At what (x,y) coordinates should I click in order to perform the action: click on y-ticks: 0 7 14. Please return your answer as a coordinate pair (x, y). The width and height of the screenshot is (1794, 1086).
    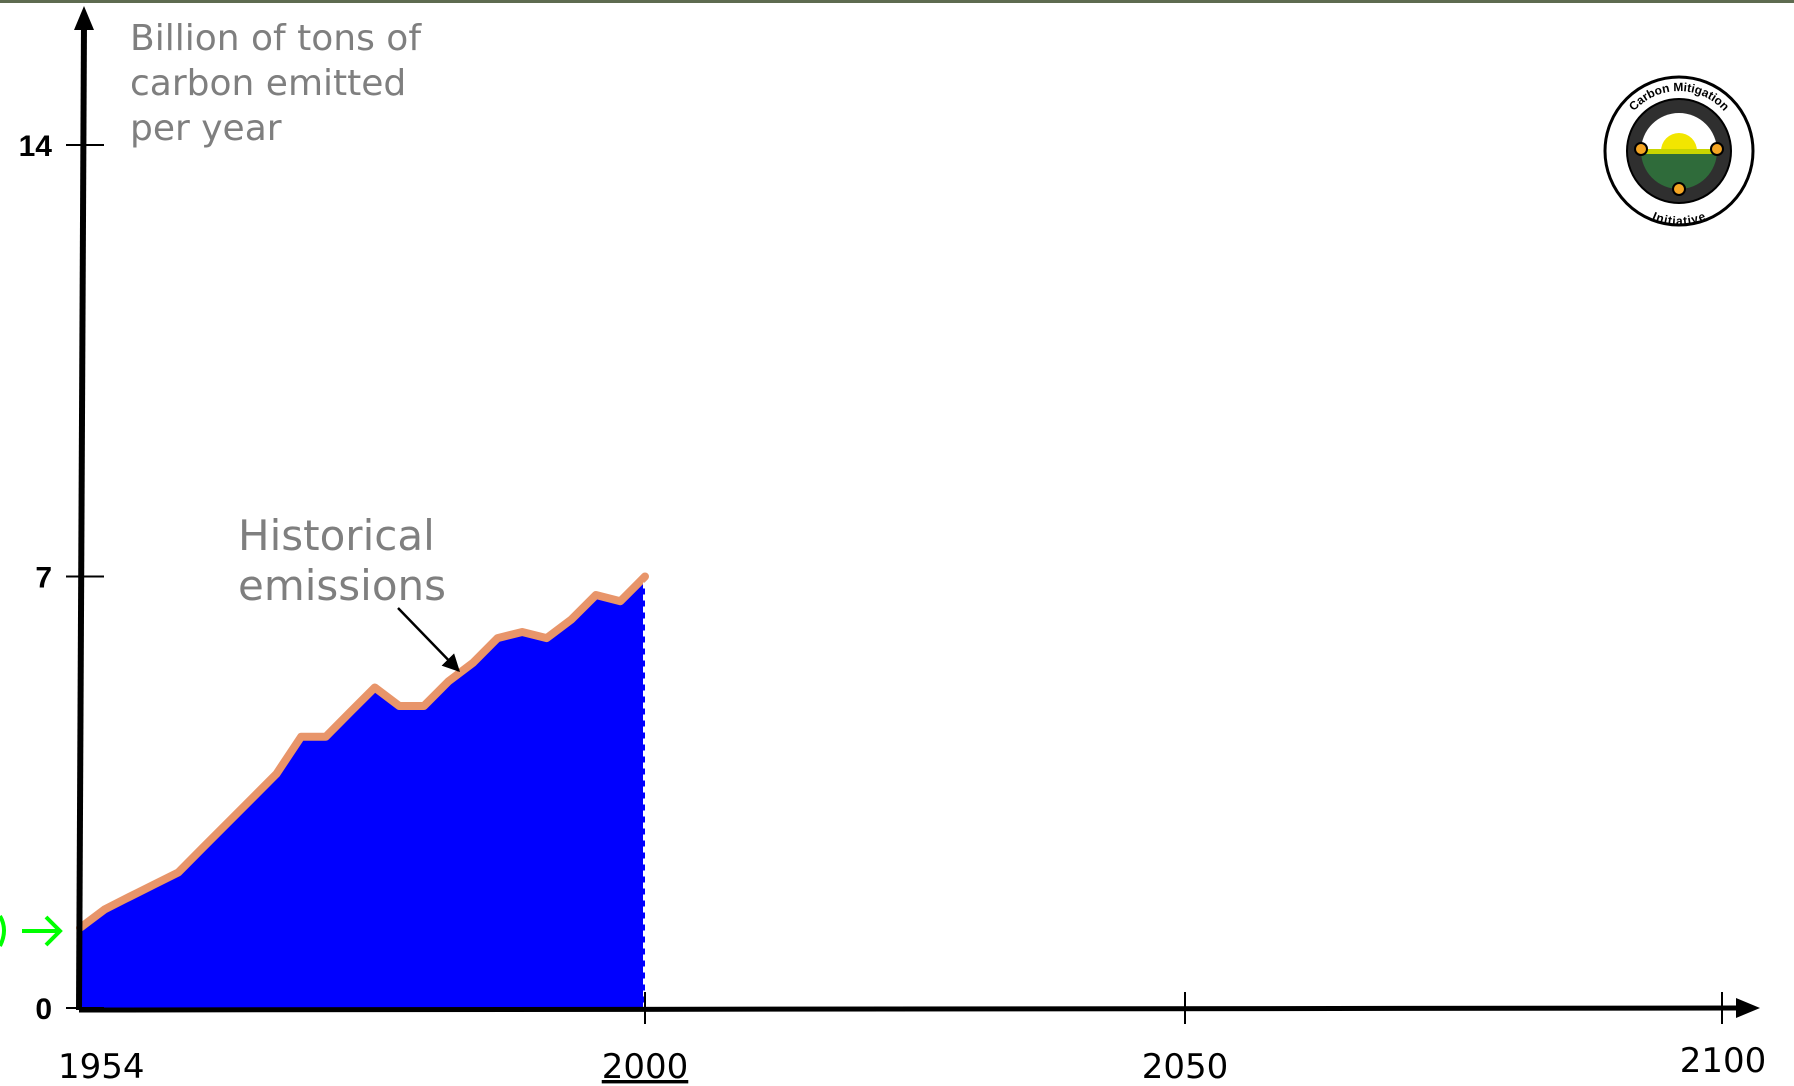
    Looking at the image, I should click on (61, 578).